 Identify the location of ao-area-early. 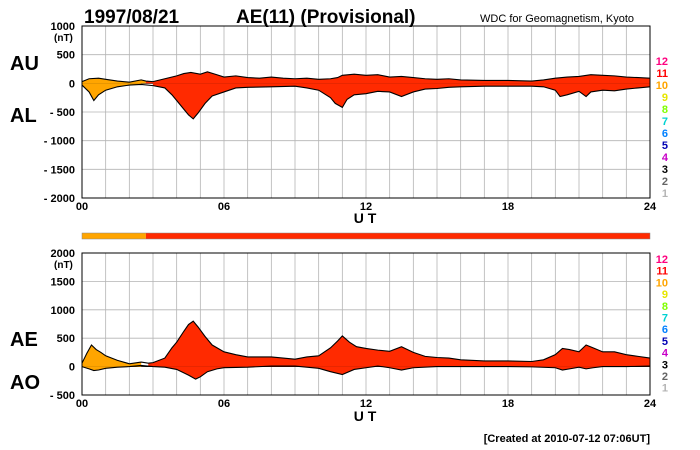
(112, 368).